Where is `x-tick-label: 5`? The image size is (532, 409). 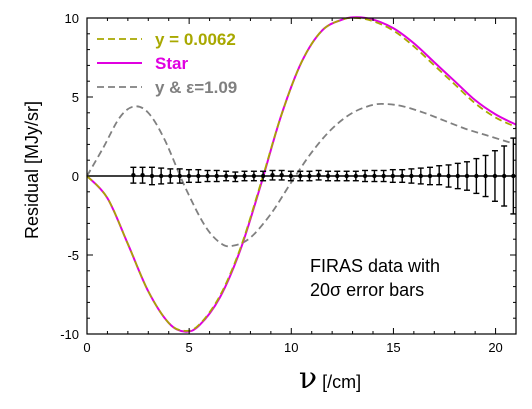
x-tick-label: 5 is located at coordinates (189, 347).